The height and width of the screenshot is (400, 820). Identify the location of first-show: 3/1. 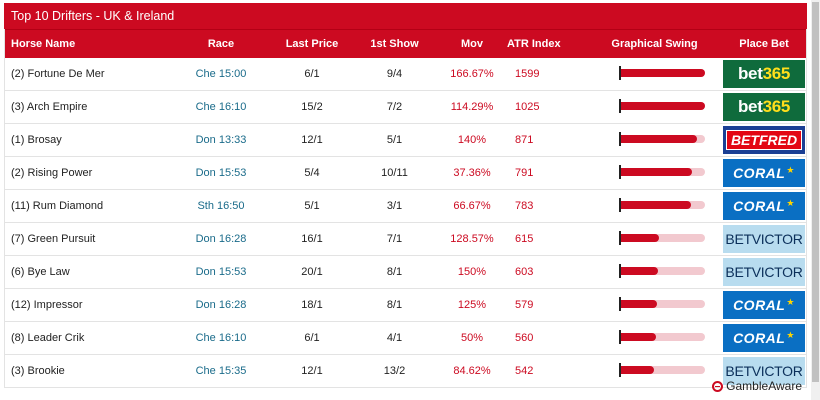
(394, 206).